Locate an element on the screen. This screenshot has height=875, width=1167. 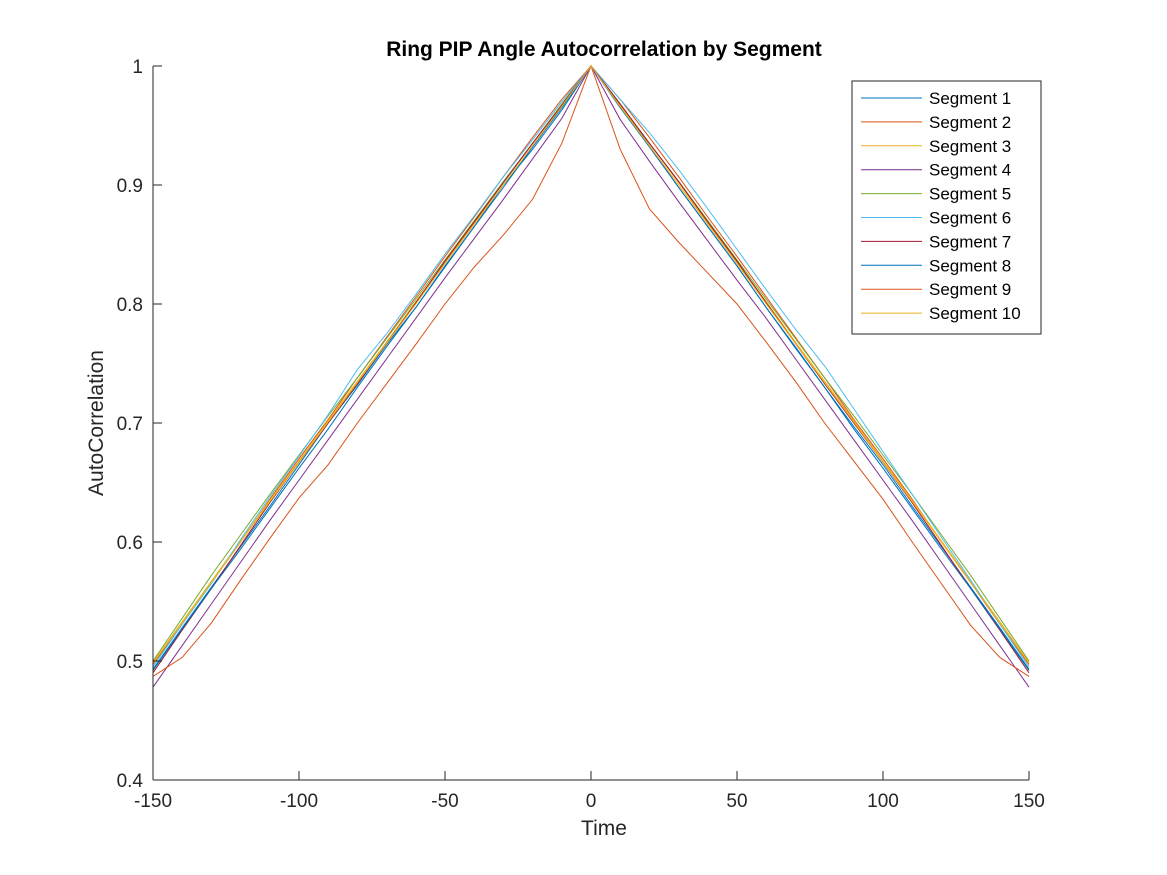
x-axis-title: Time is located at coordinates (604, 828).